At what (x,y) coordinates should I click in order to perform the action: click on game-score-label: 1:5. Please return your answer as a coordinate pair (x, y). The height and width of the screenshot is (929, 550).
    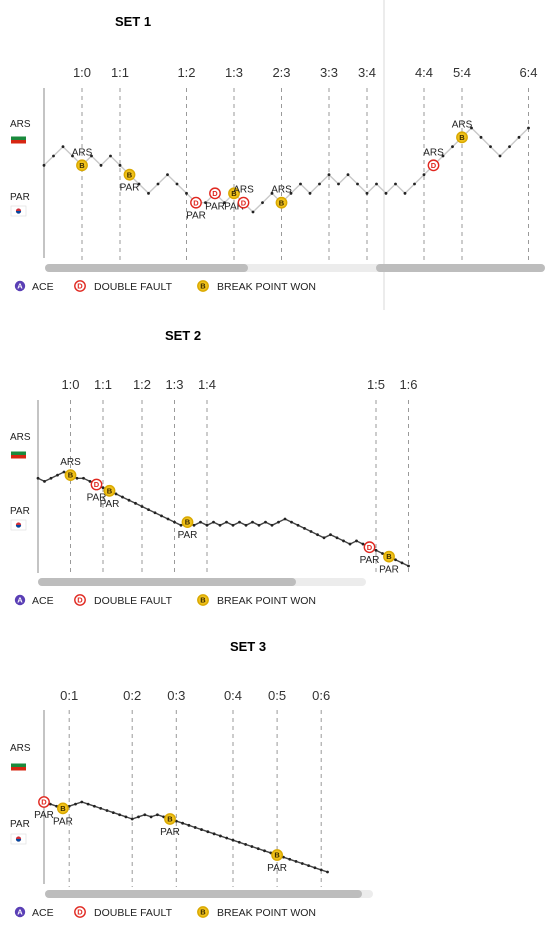
    Looking at the image, I should click on (376, 384).